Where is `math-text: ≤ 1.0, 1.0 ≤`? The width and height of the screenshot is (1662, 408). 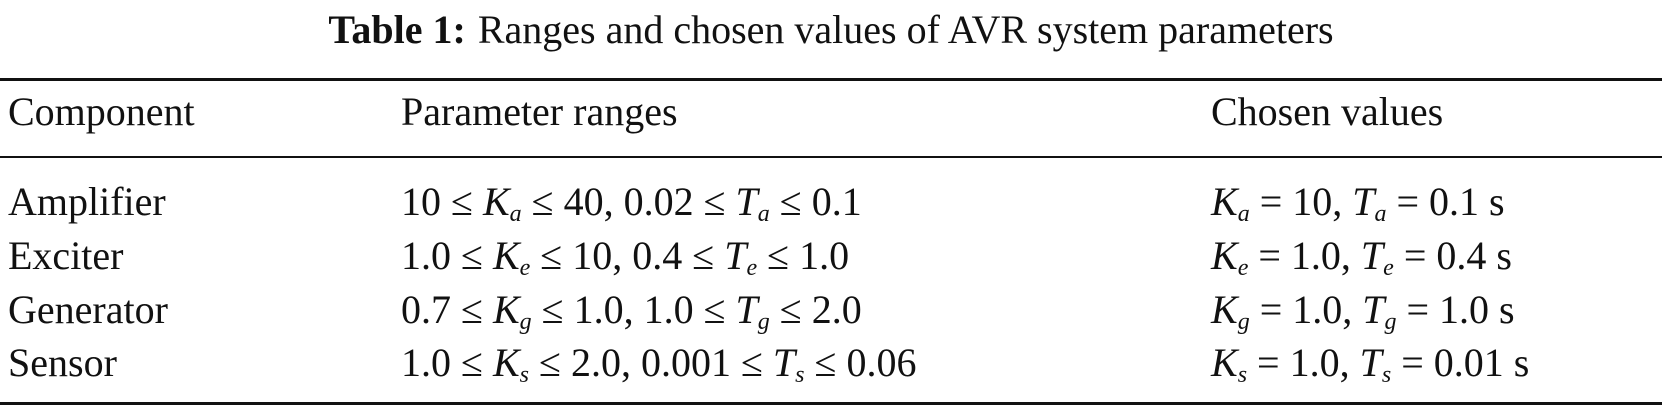
math-text: ≤ 1.0, 1.0 ≤ is located at coordinates (633, 309).